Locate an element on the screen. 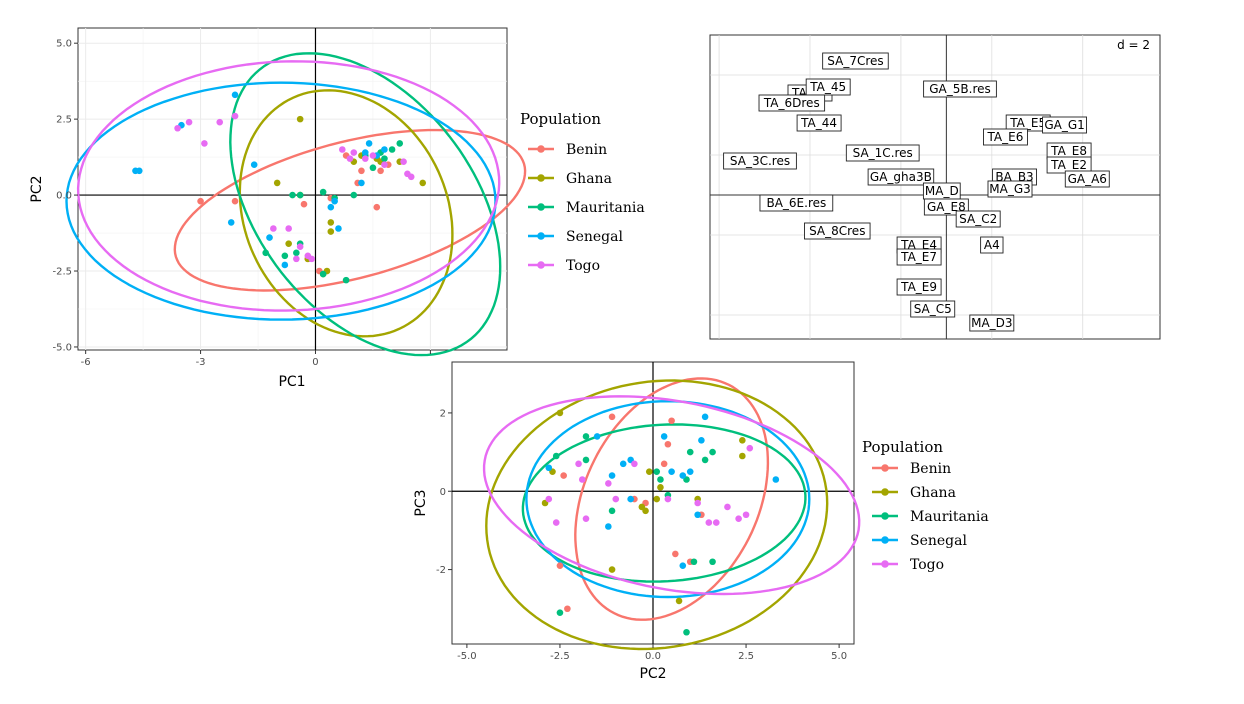 The height and width of the screenshot is (704, 1244). x-tick-label: -6 is located at coordinates (86, 362).